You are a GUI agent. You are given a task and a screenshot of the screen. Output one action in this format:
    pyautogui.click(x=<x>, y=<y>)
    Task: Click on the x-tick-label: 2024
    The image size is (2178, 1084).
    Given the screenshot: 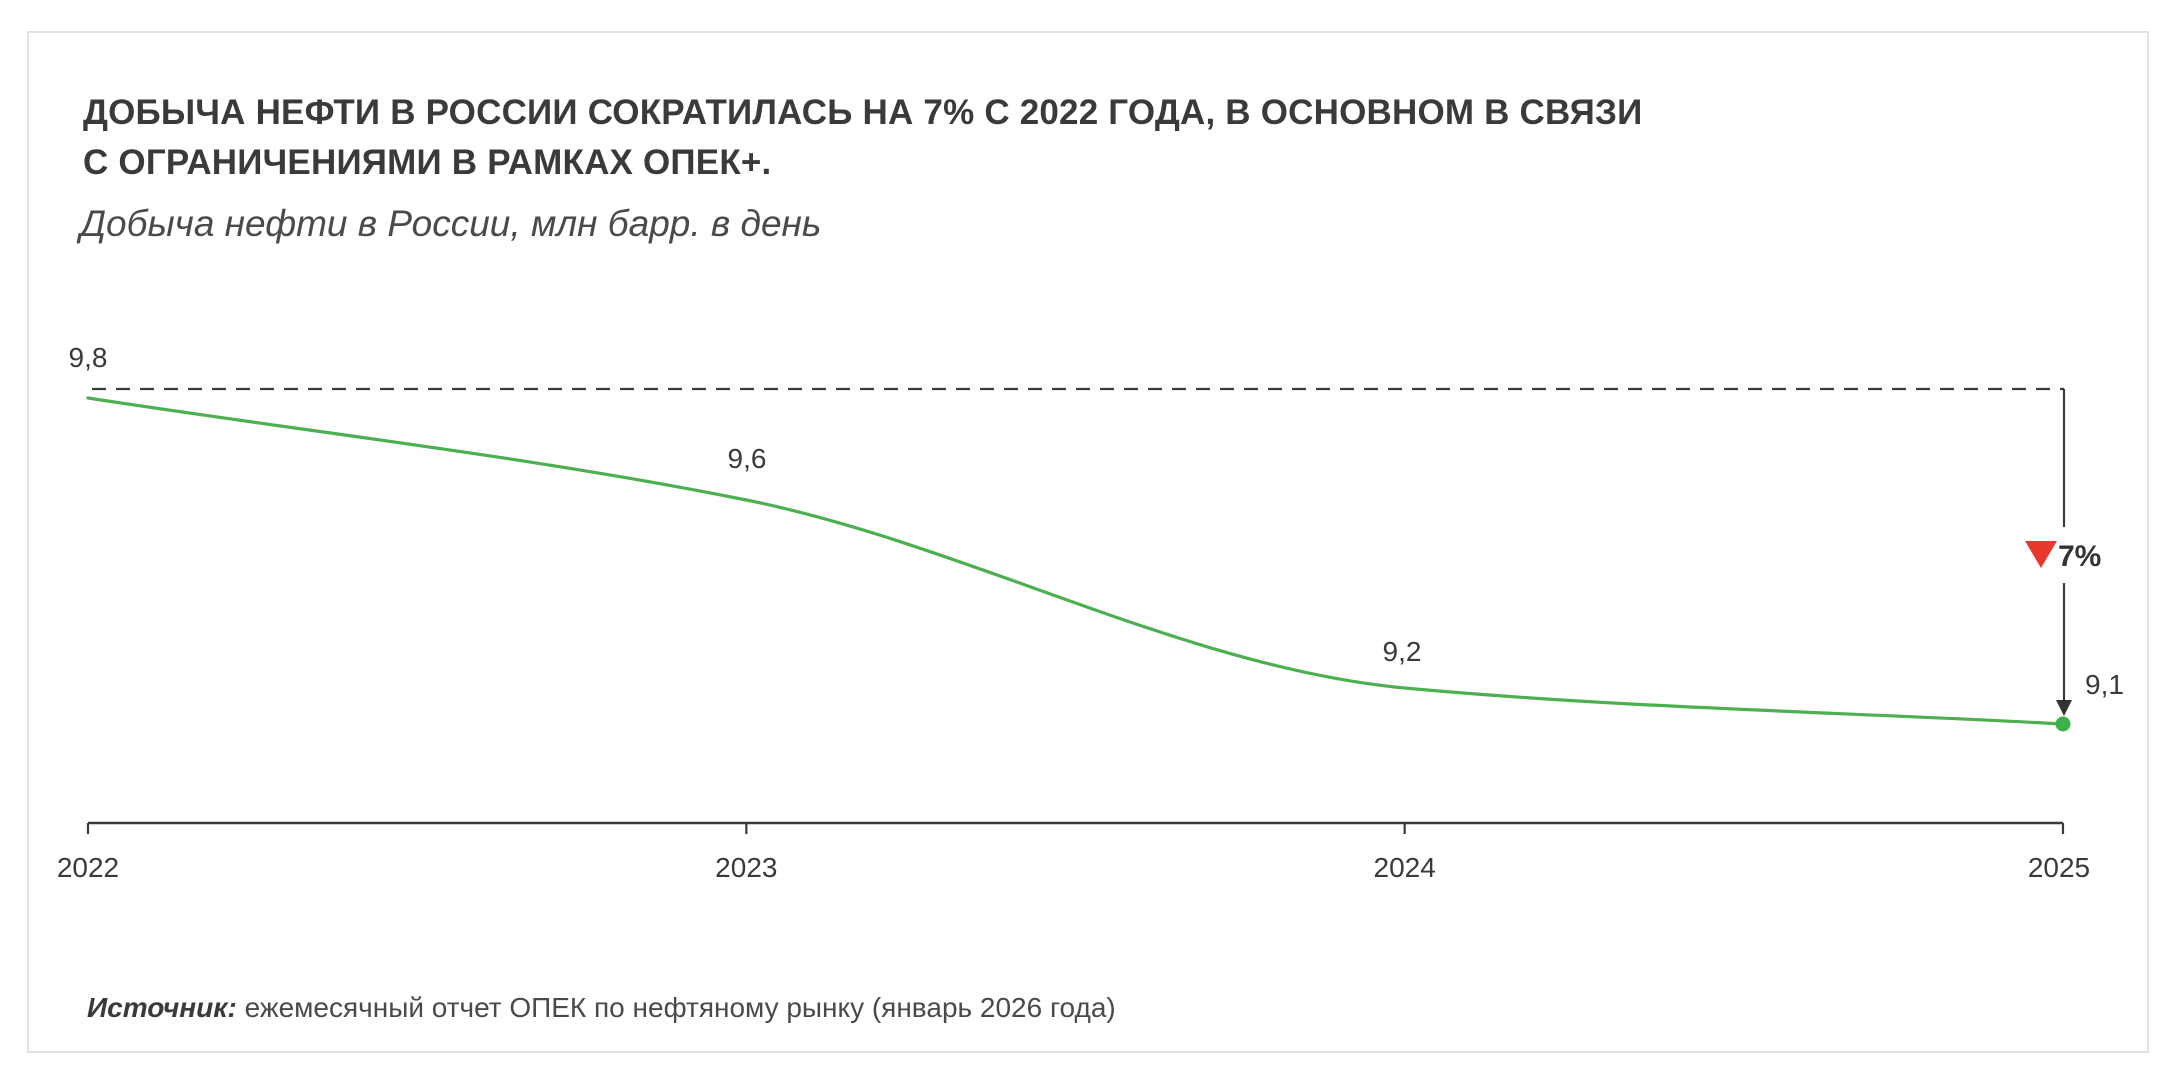 What is the action you would take?
    pyautogui.click(x=1405, y=867)
    